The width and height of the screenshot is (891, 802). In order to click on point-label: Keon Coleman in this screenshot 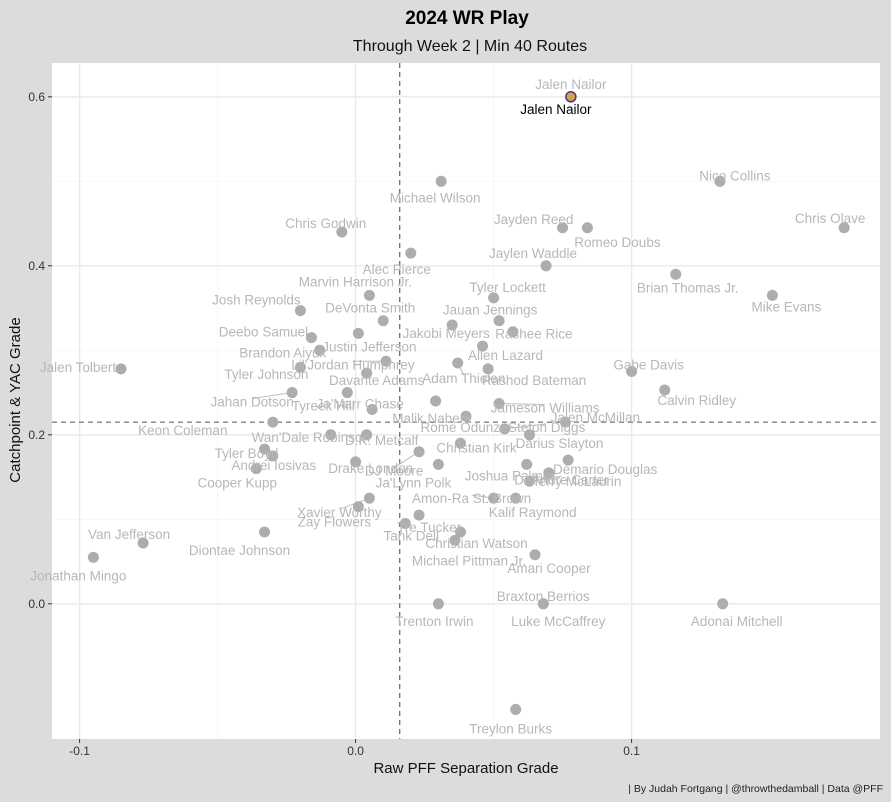, I will do `click(182, 430)`.